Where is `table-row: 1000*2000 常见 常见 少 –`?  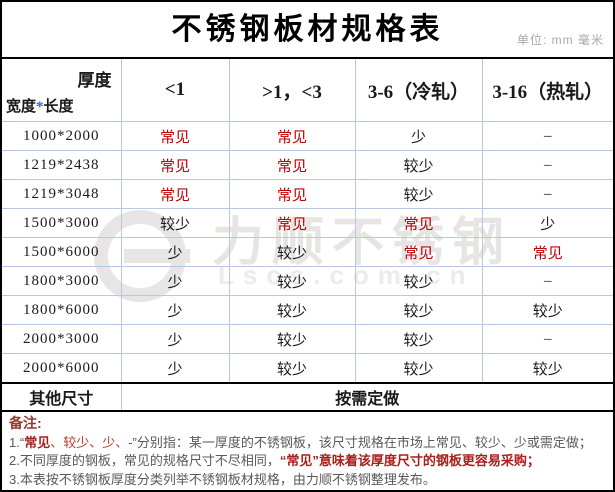
table-row: 1000*2000 常见 常见 少 – is located at coordinates (307, 136).